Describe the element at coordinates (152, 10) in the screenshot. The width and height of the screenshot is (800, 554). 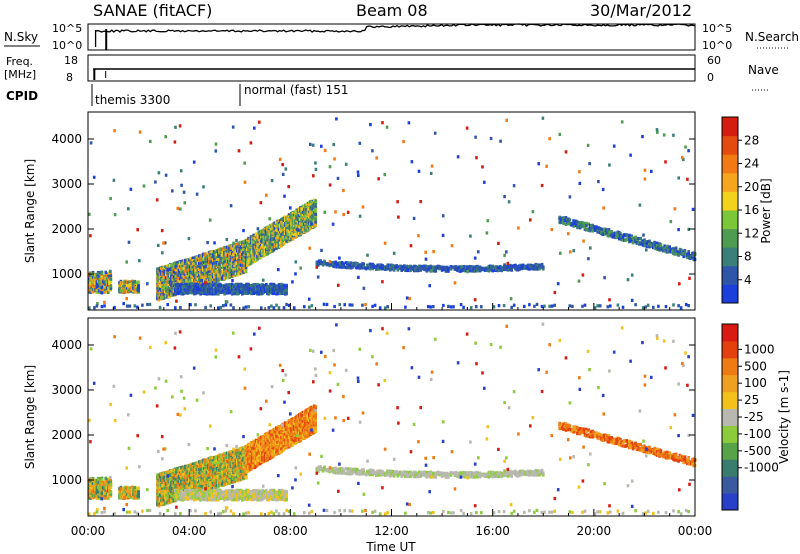
I see `station-title: SANAE (fitACF)` at that location.